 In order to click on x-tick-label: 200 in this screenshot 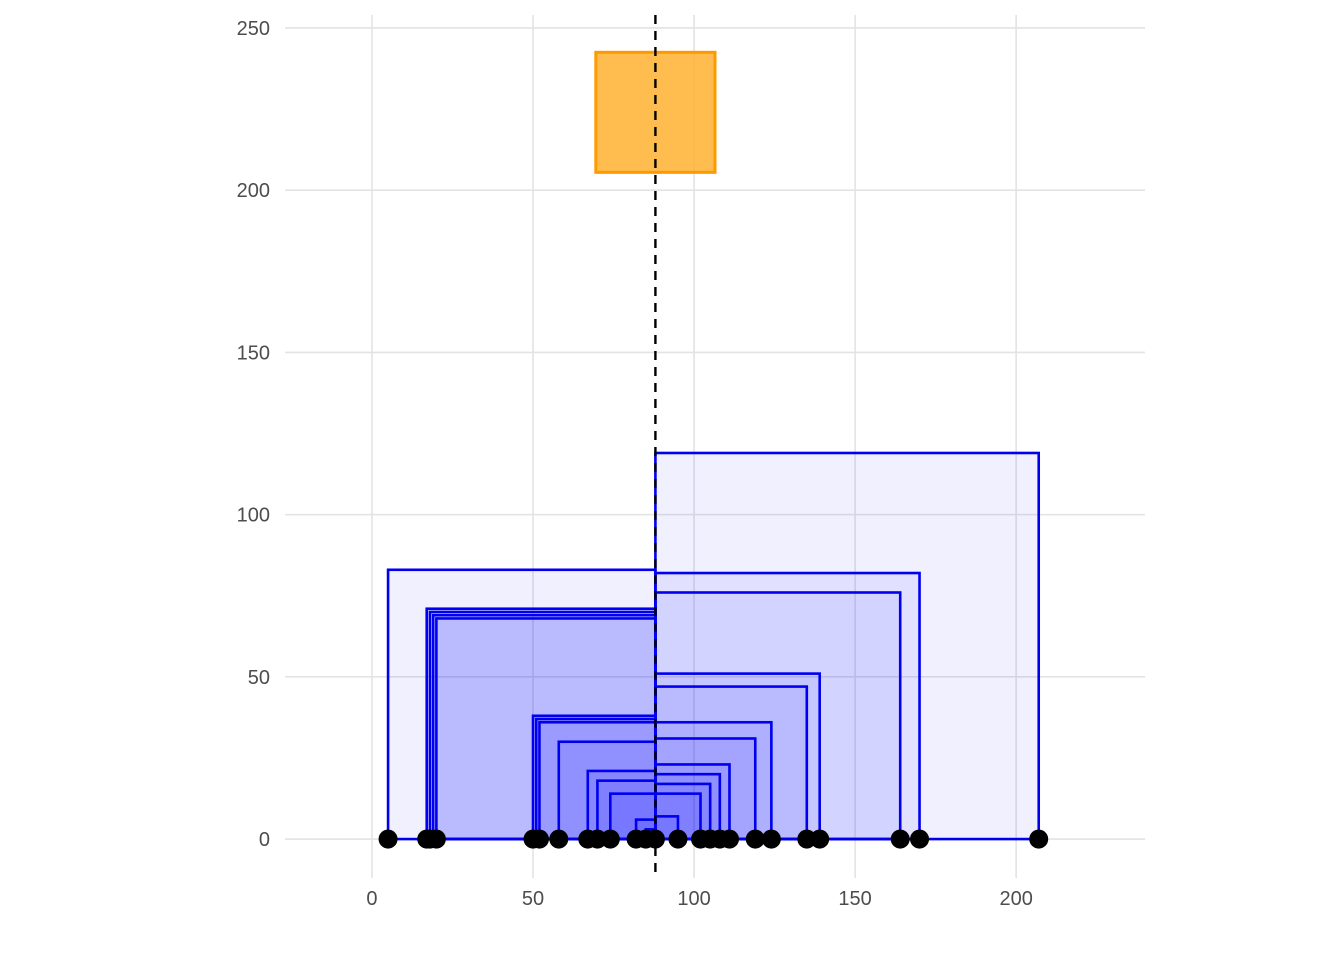, I will do `click(1015, 899)`.